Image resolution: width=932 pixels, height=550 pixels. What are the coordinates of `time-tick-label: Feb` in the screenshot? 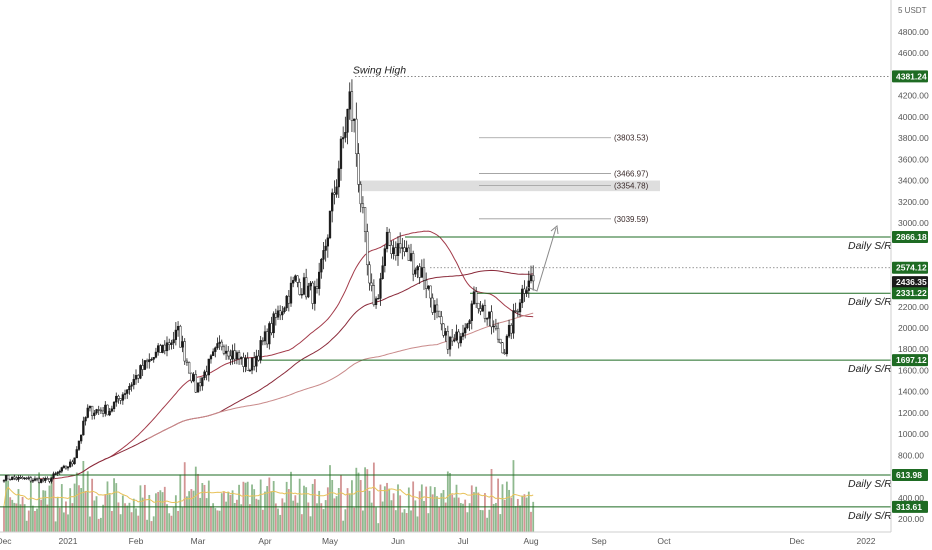 It's located at (136, 541).